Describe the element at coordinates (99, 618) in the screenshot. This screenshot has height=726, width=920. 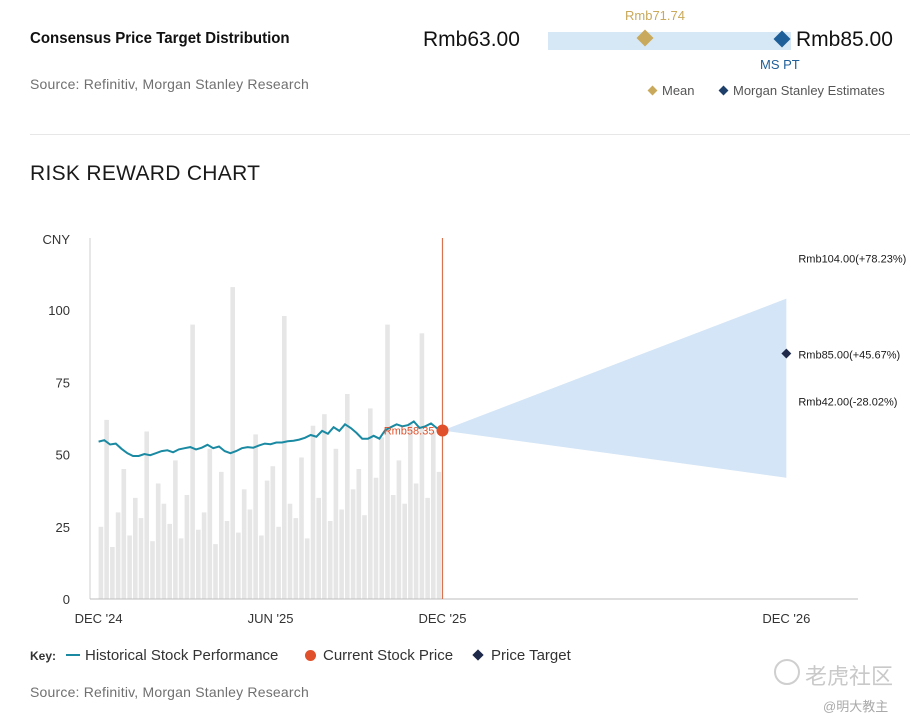
I see `x-tick-label: DEC '24` at that location.